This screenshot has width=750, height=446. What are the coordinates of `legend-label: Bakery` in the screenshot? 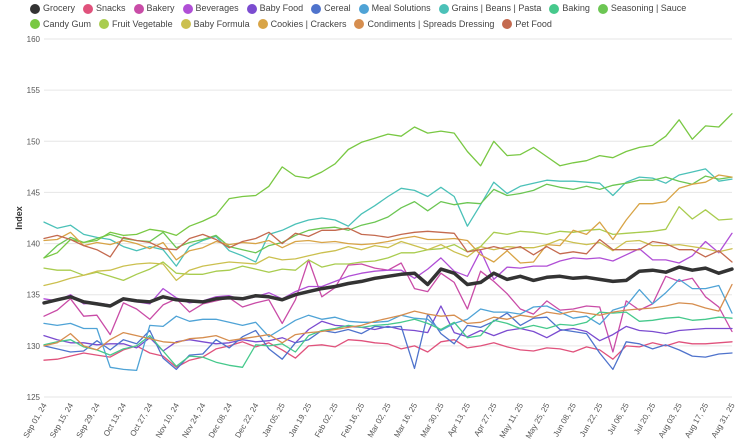 It's located at (160, 8).